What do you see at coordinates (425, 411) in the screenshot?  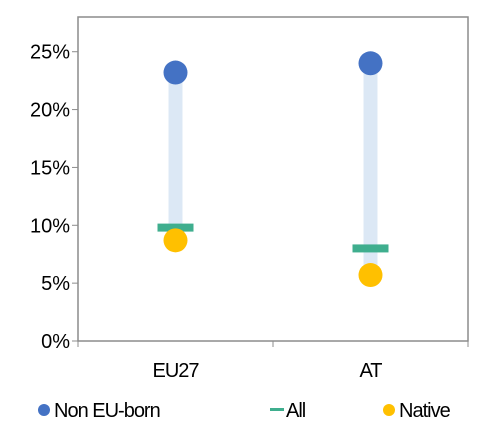 I see `legend-label: Native` at bounding box center [425, 411].